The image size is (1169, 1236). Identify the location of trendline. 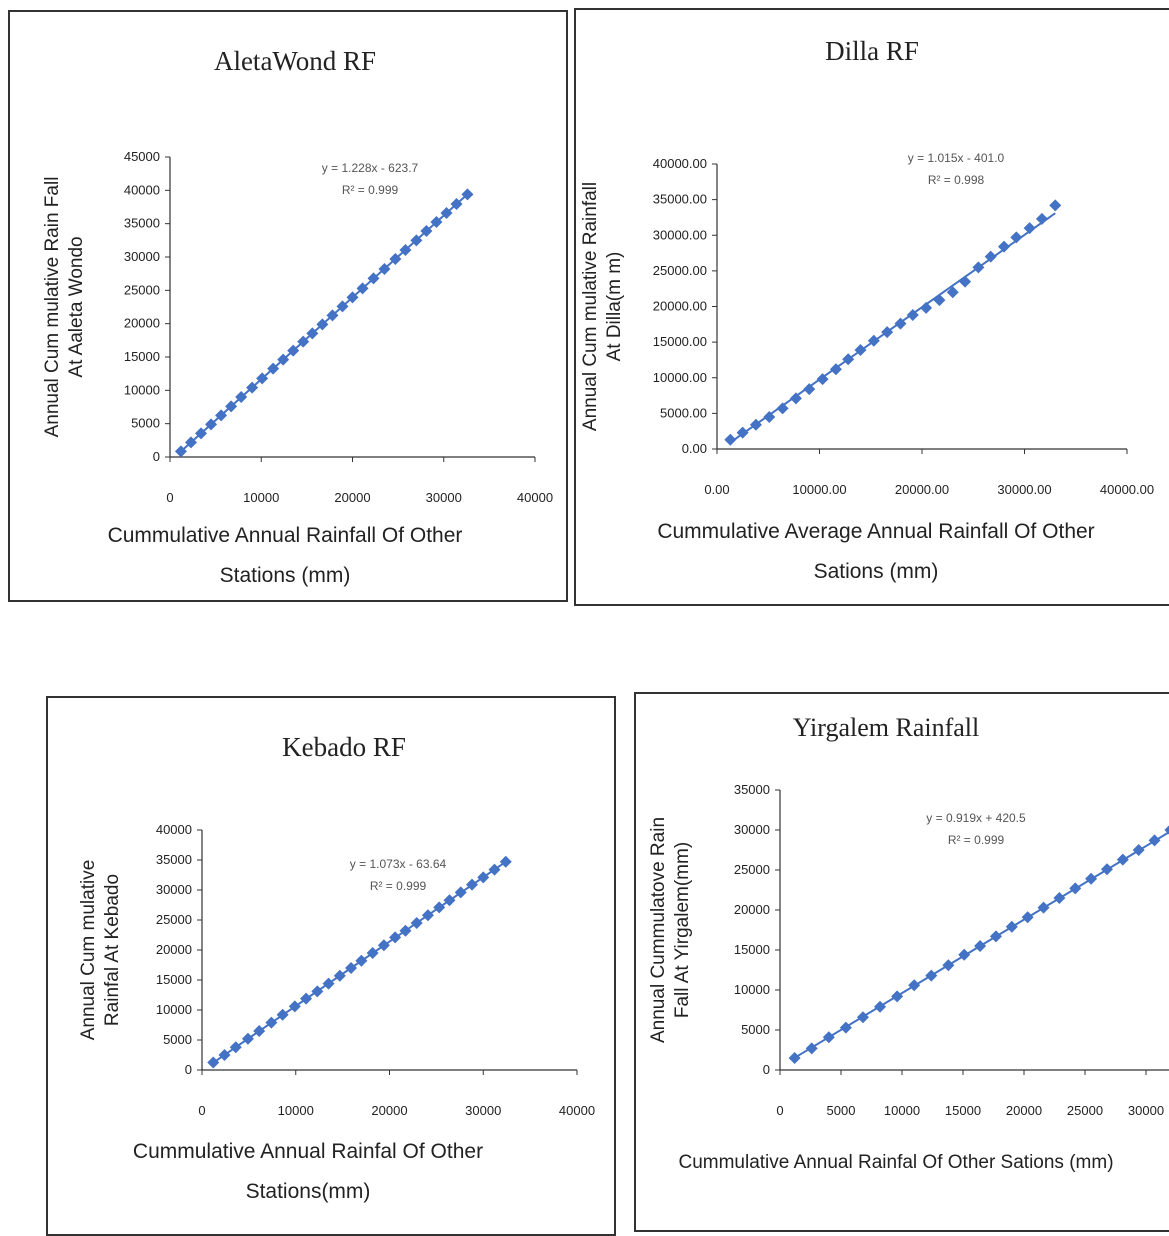
(892, 328).